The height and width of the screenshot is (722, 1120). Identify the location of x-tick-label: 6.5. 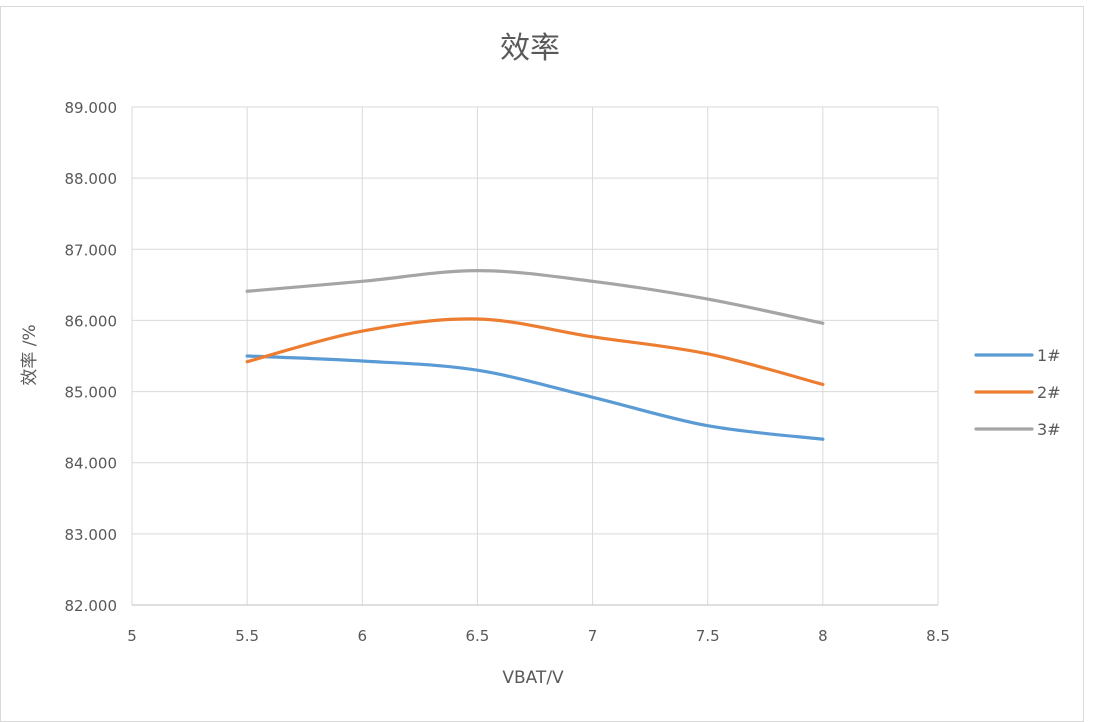
(477, 636).